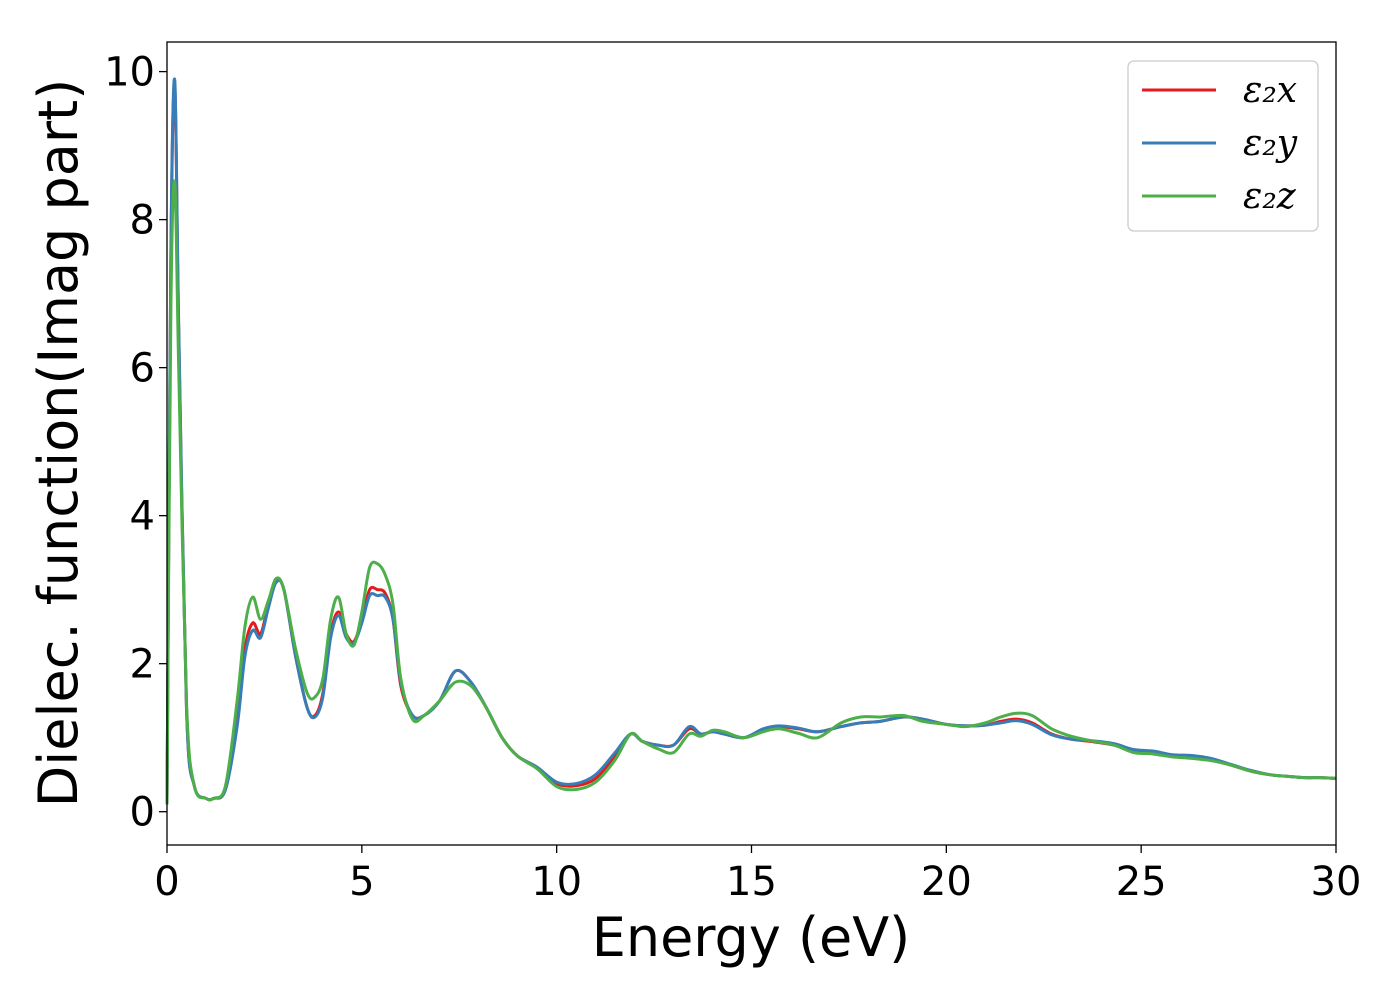 Image resolution: width=1400 pixels, height=1000 pixels. I want to click on legend-label-x: ε₂x, so click(1270, 90).